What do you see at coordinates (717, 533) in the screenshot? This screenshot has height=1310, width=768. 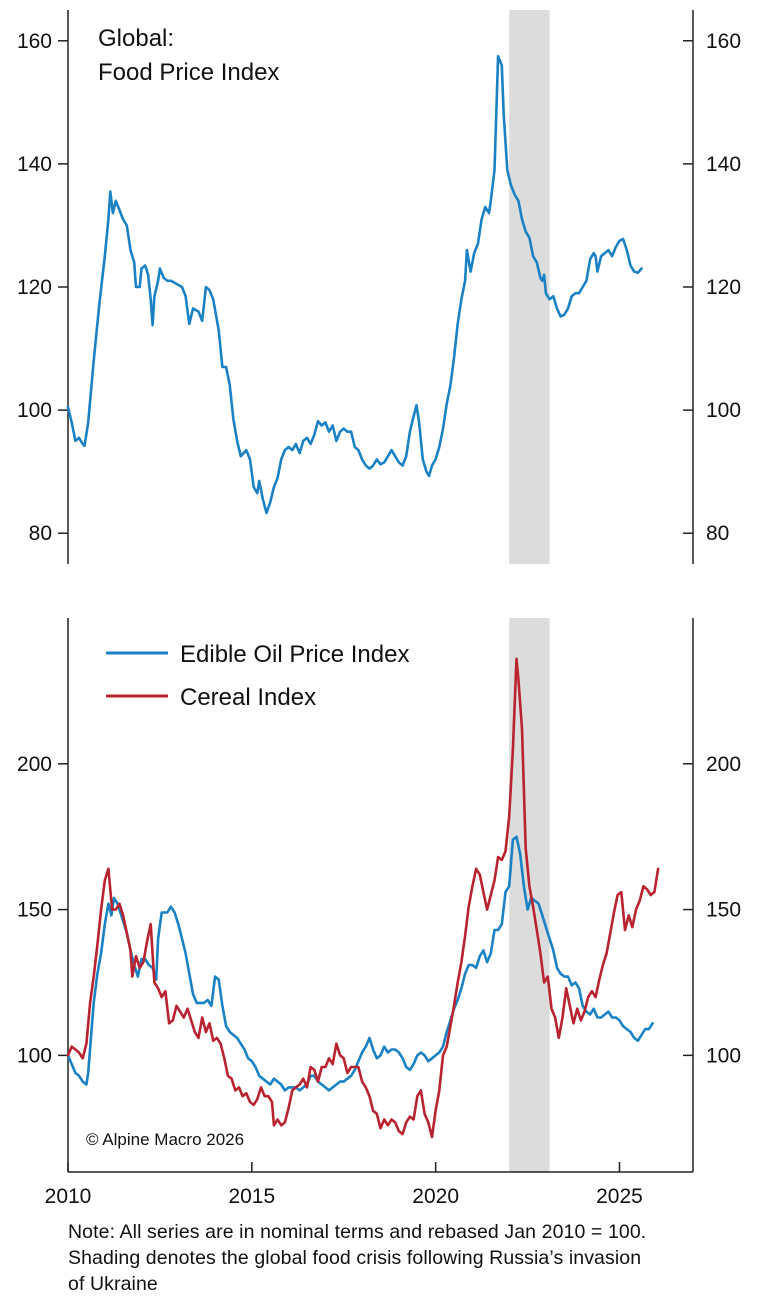 I see `y-tick-label-right: 80` at bounding box center [717, 533].